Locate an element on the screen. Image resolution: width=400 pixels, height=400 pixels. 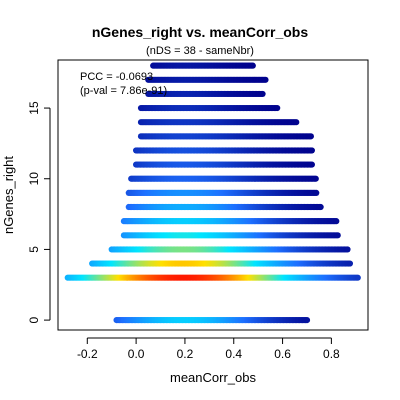
x-tick-label: -0.2 is located at coordinates (87, 354).